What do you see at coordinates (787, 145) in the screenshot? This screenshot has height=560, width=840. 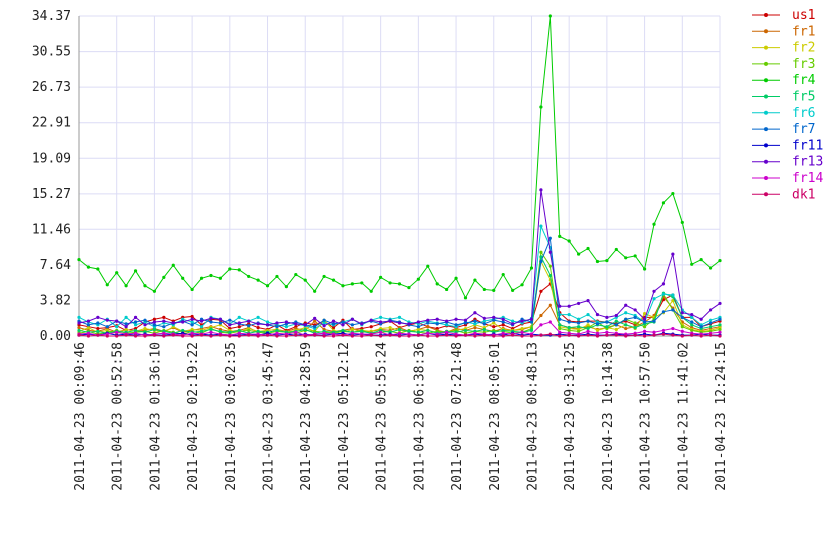 I see `legend-item: fr11` at bounding box center [787, 145].